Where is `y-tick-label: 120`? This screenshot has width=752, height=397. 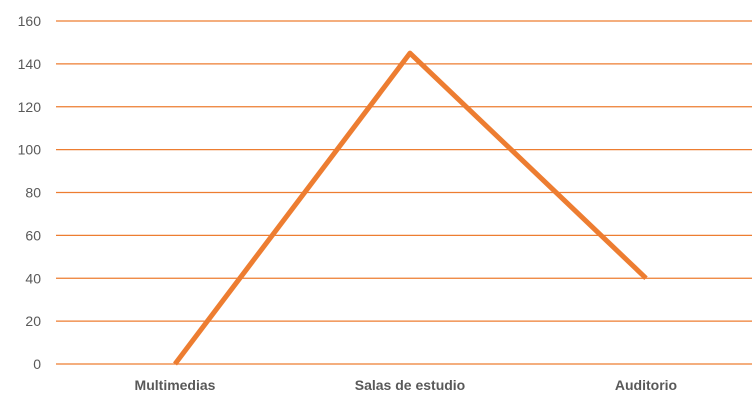 y-tick-label: 120 is located at coordinates (30, 107).